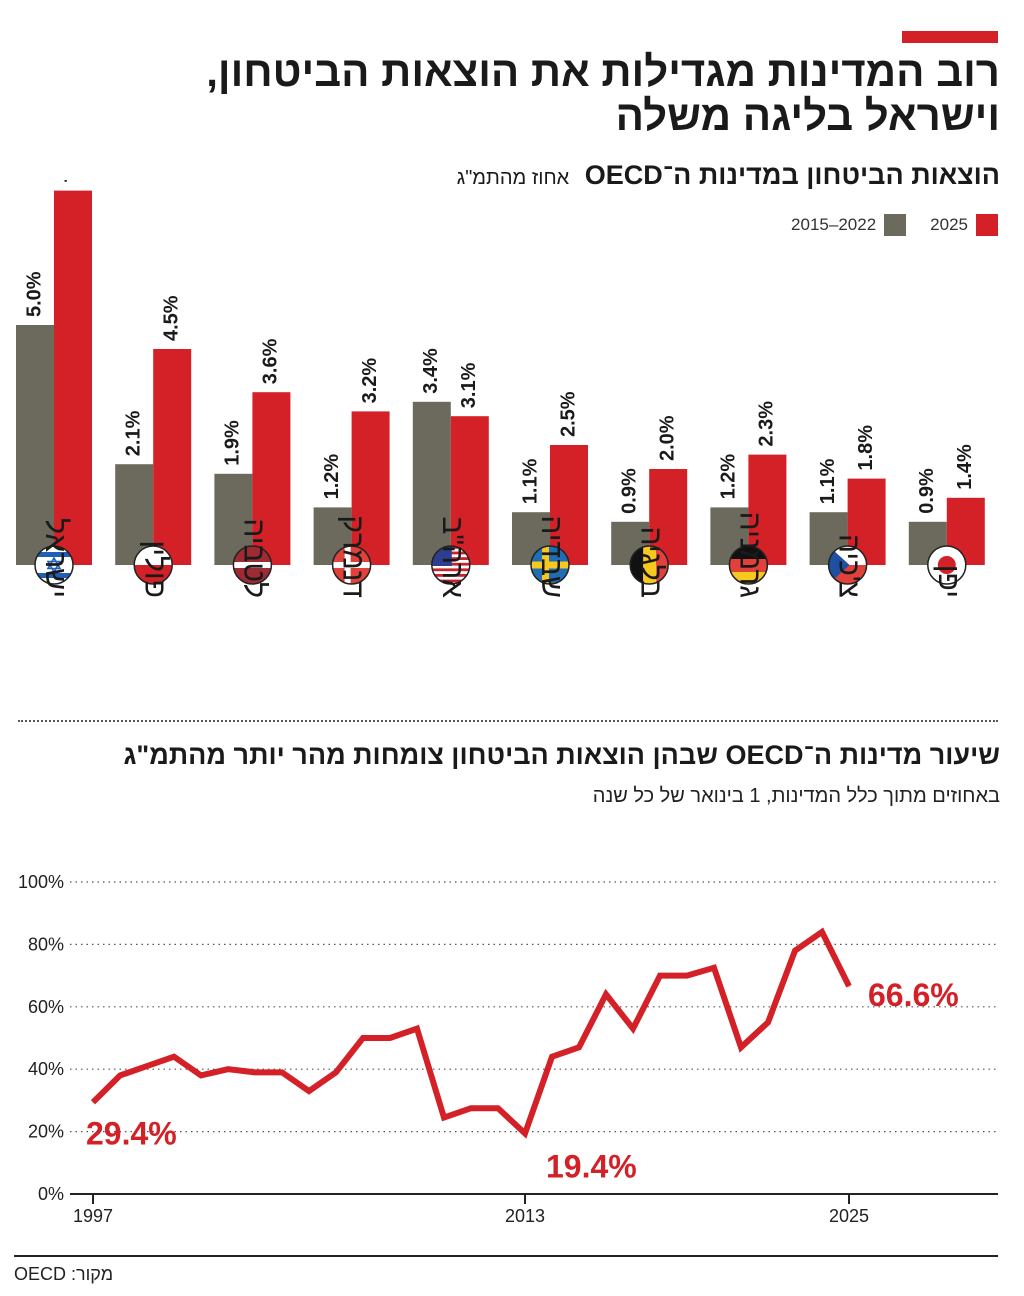 The width and height of the screenshot is (1024, 1296). Describe the element at coordinates (748, 565) in the screenshot. I see `germany-flag-icon` at that location.